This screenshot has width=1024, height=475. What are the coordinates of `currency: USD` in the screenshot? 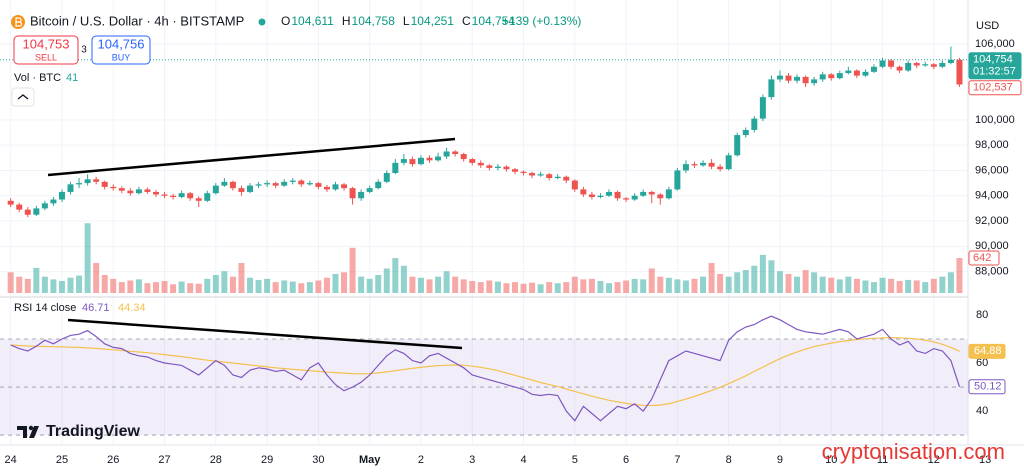 It's located at (987, 26).